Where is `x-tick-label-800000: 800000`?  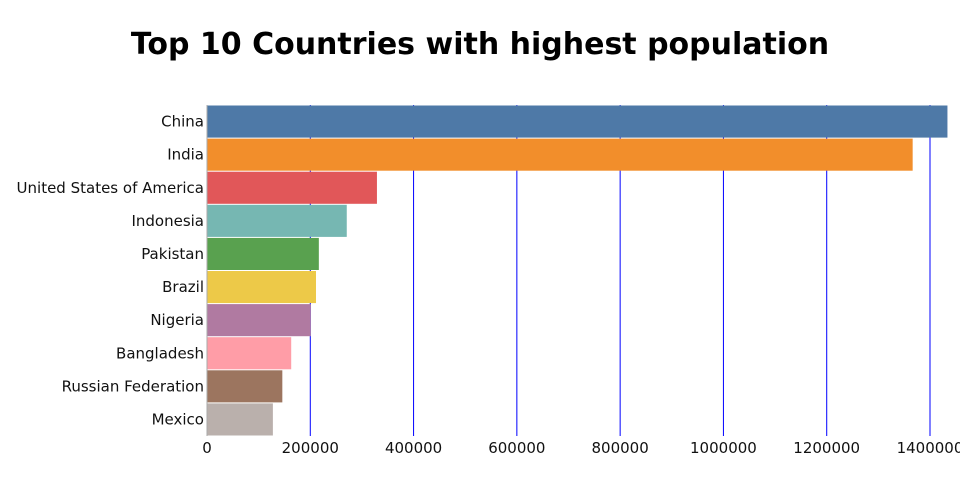
x-tick-label-800000: 800000 is located at coordinates (620, 448).